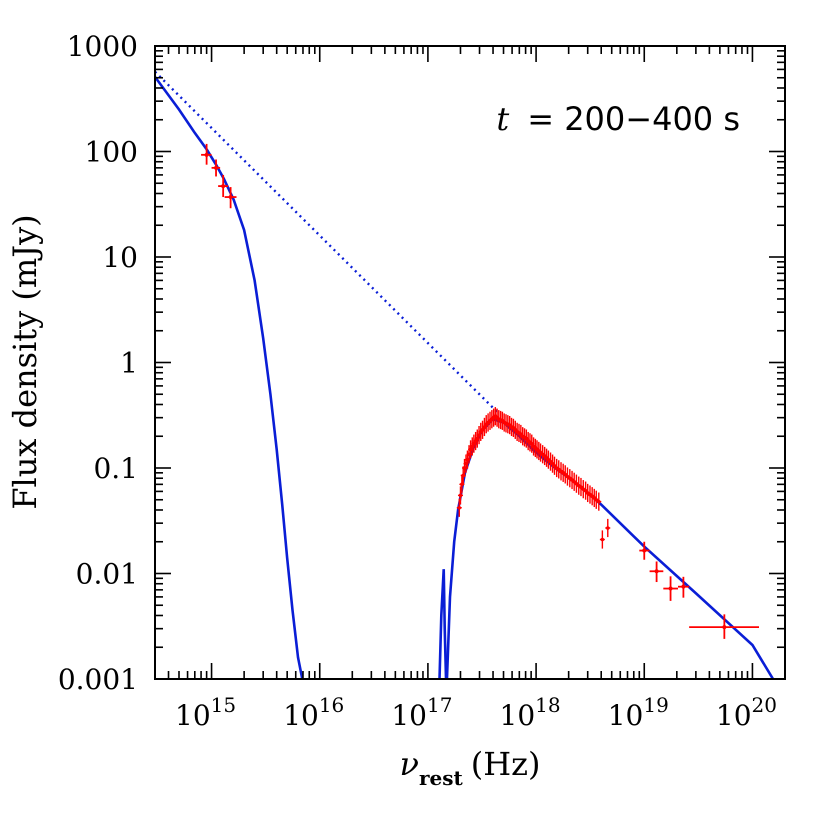  I want to click on x-tick-label: 1018, so click(530, 712).